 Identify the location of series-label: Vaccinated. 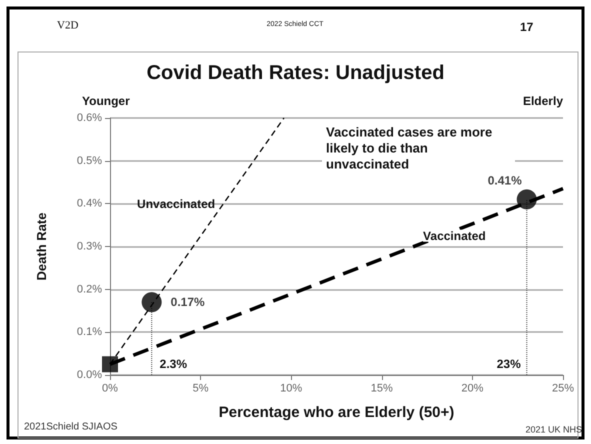
(454, 235).